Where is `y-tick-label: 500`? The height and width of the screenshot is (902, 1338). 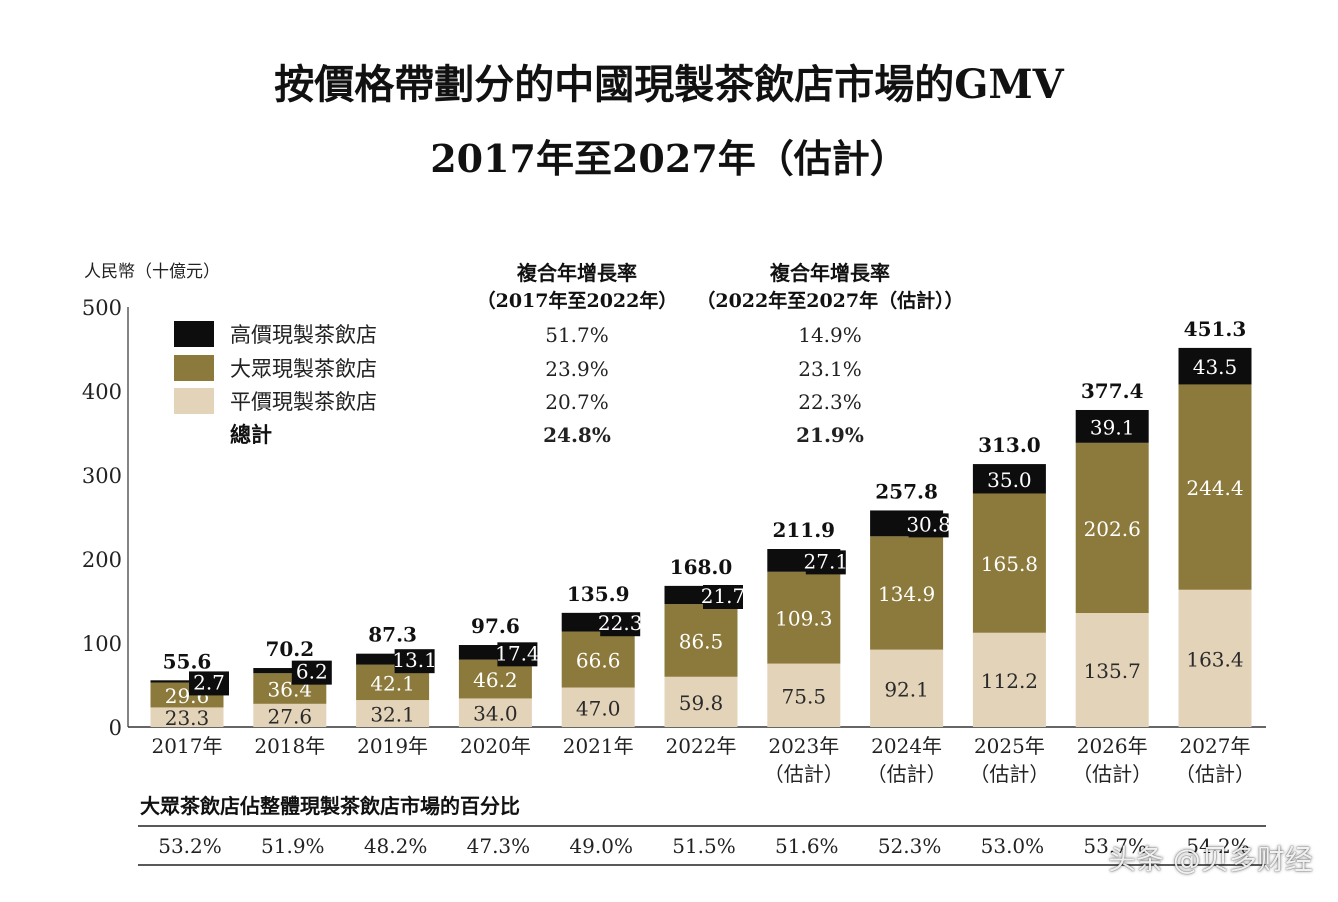 y-tick-label: 500 is located at coordinates (102, 308).